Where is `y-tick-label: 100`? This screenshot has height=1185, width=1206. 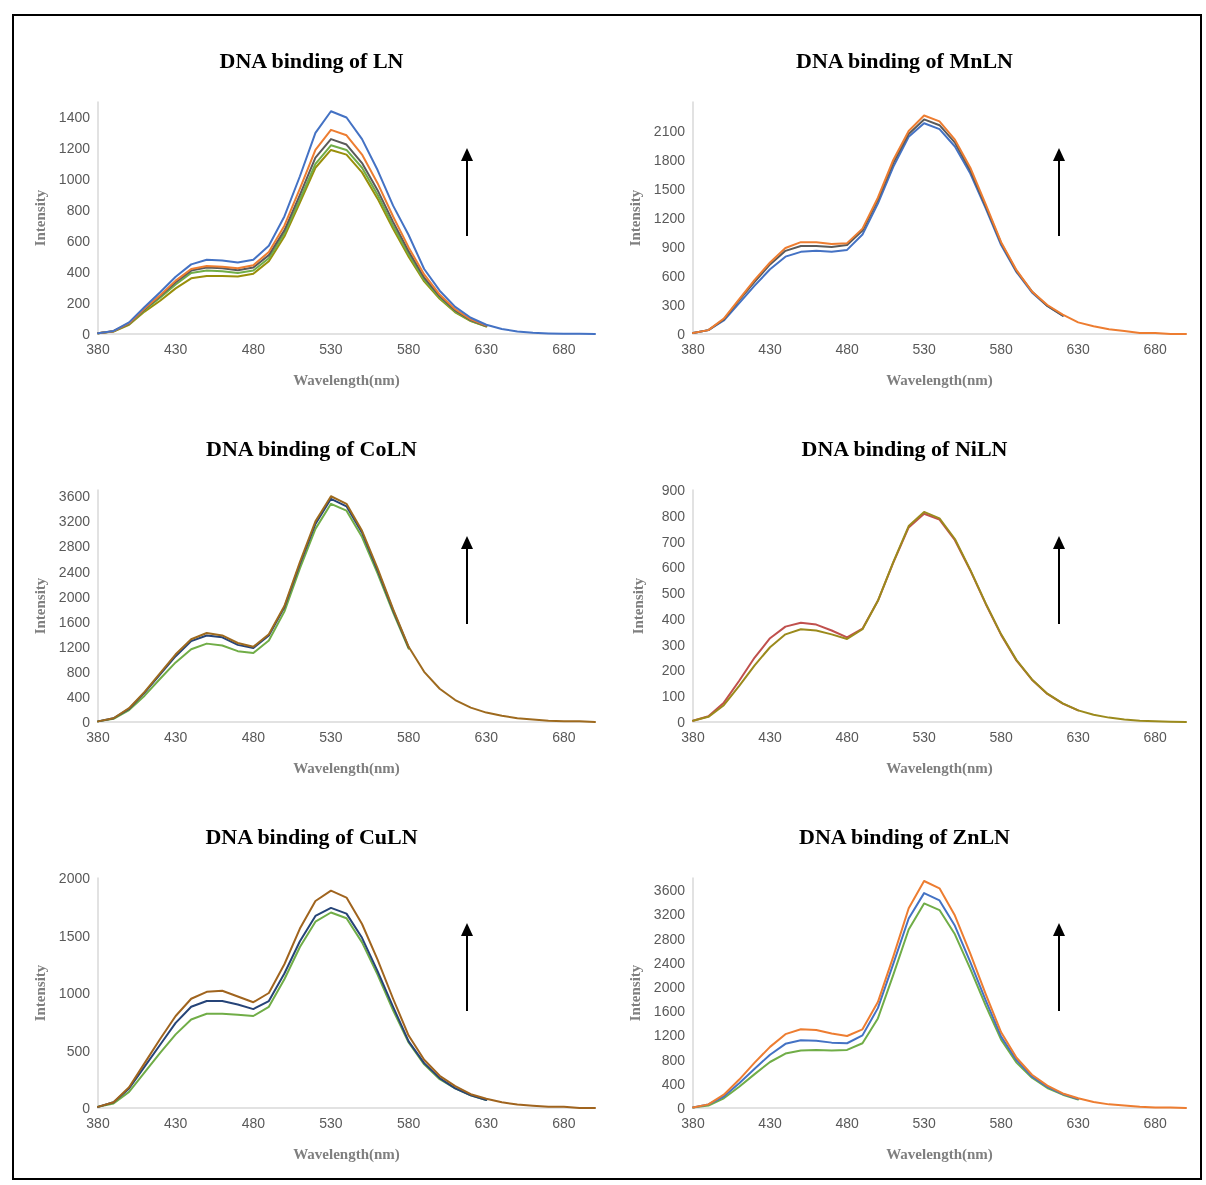
y-tick-label: 100 is located at coordinates (673, 696).